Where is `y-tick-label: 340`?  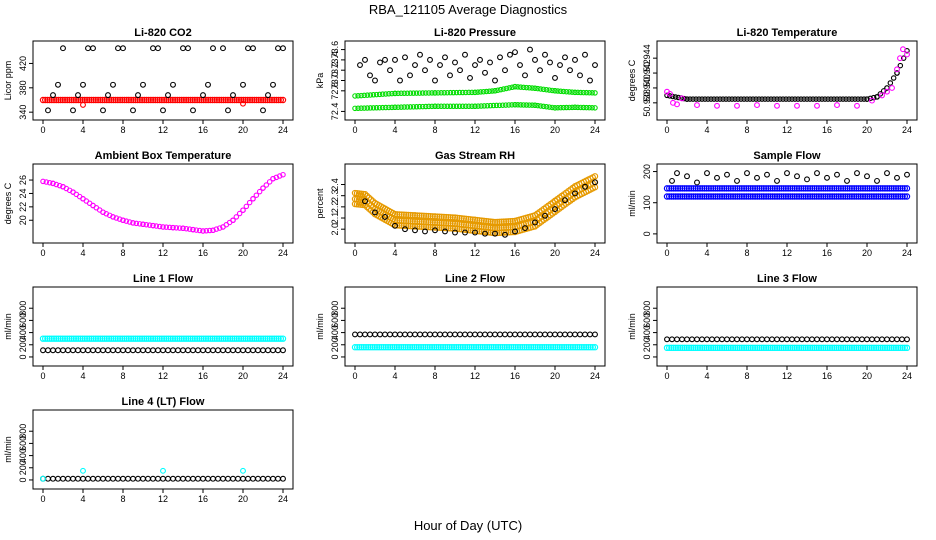 y-tick-label: 340 is located at coordinates (23, 112).